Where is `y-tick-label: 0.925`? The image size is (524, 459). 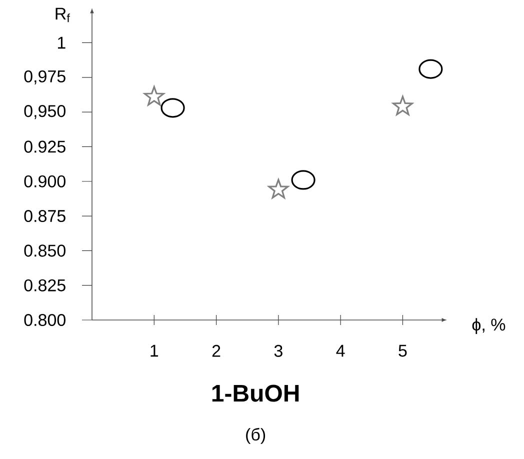 y-tick-label: 0.925 is located at coordinates (45, 146).